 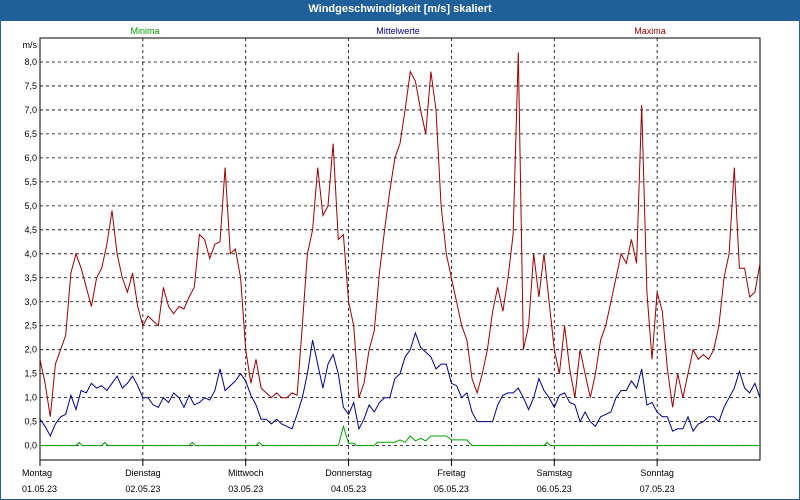 What do you see at coordinates (348, 489) in the screenshot?
I see `x-tick-date: 04.05.23` at bounding box center [348, 489].